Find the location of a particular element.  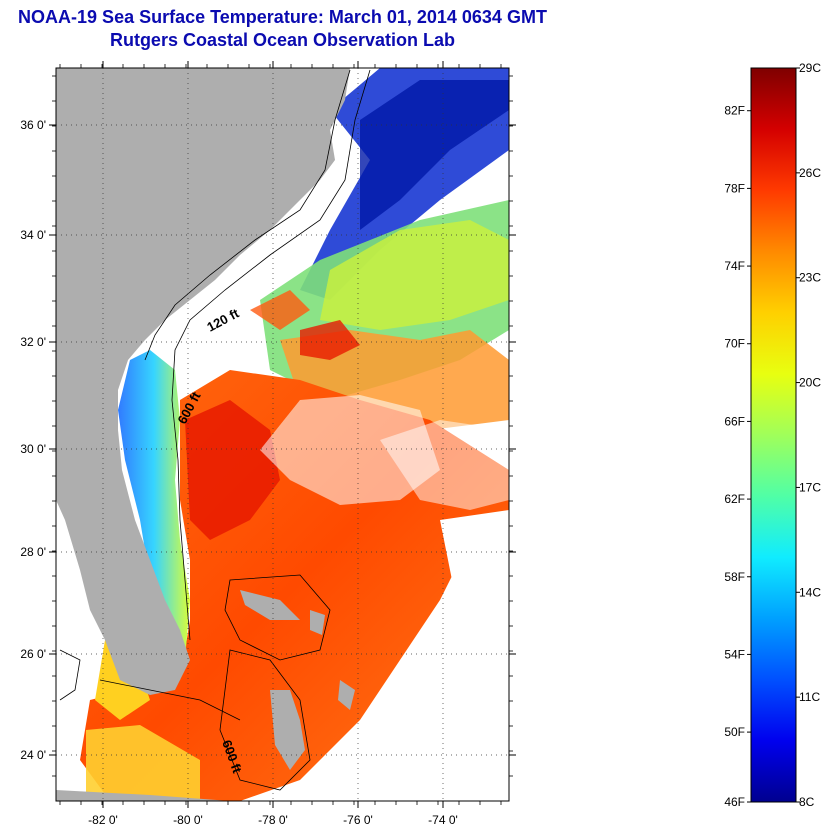

longitude-labels: -82 0' -80 0' -78 0' -76 0' -74 0' is located at coordinates (273, 820).